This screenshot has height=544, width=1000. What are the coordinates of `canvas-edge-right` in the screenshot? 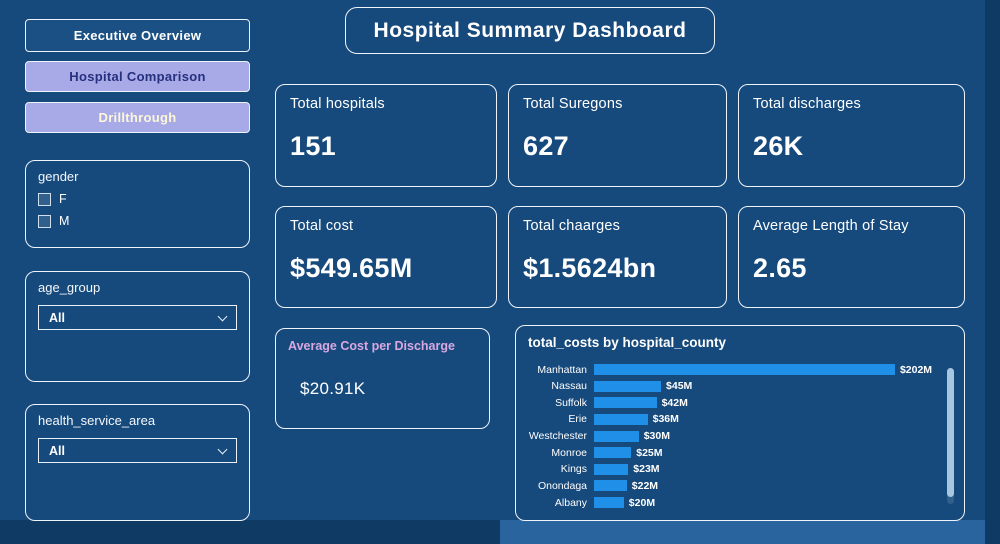 It's located at (992, 272).